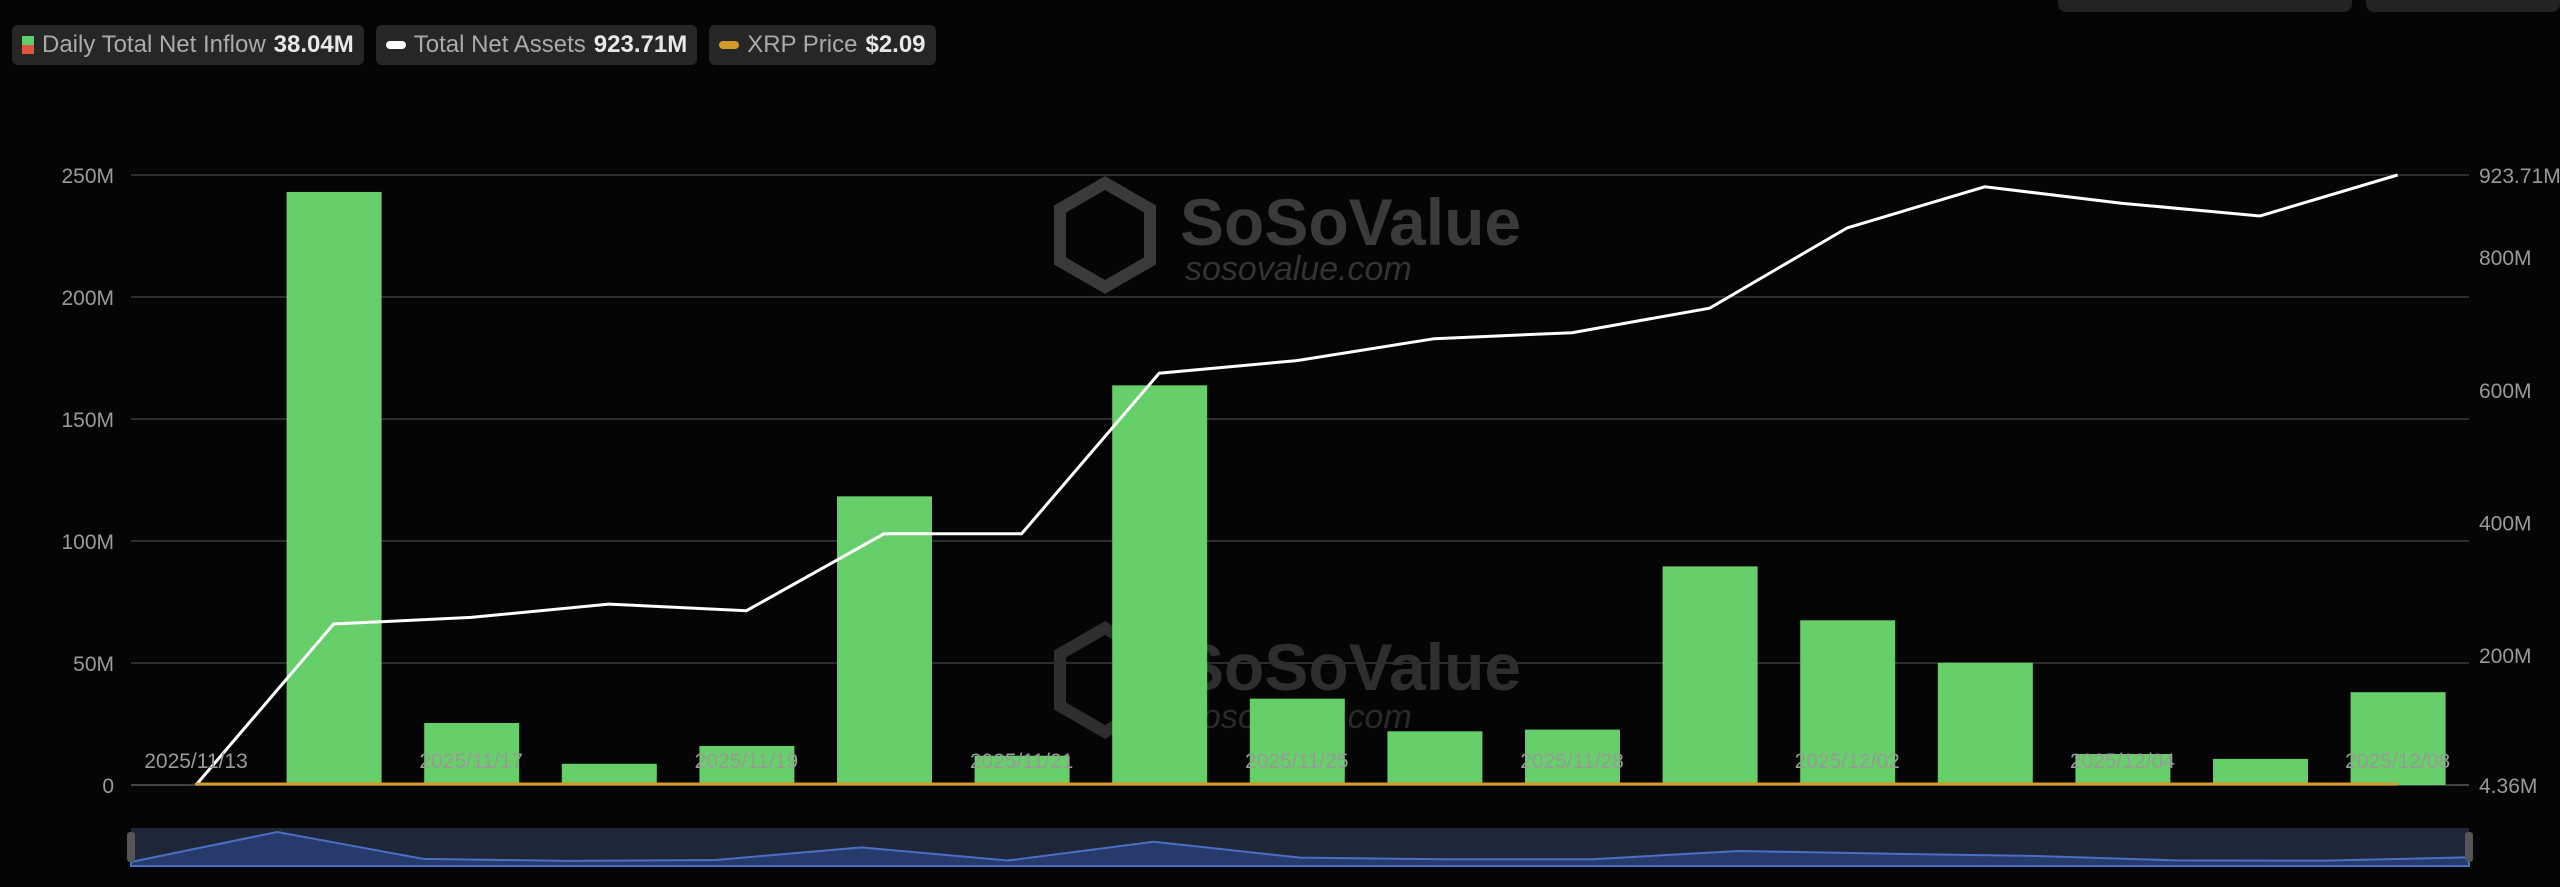 This screenshot has width=2560, height=887. Describe the element at coordinates (471, 761) in the screenshot. I see `x-tick-label: 2025/11/17` at that location.